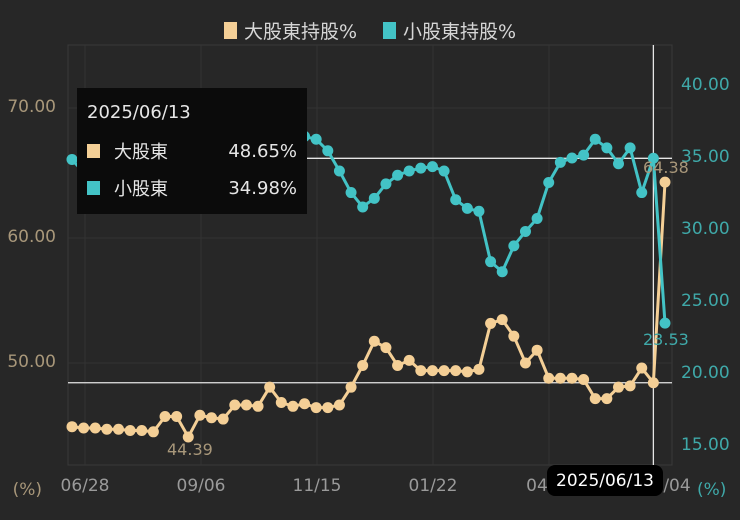 The height and width of the screenshot is (520, 740). I want to click on x-axis-tick: 09/06, so click(201, 486).